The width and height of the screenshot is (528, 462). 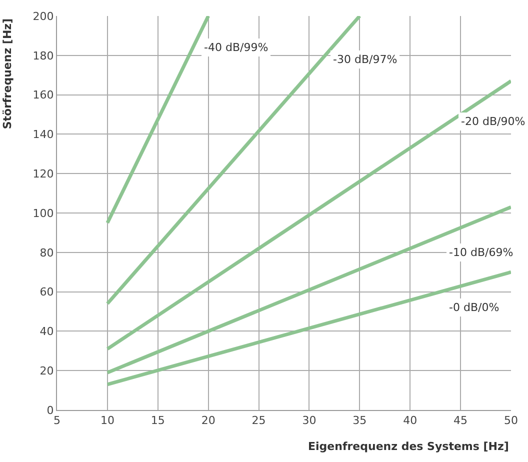 What do you see at coordinates (359, 421) in the screenshot?
I see `x-tick-label: 35` at bounding box center [359, 421].